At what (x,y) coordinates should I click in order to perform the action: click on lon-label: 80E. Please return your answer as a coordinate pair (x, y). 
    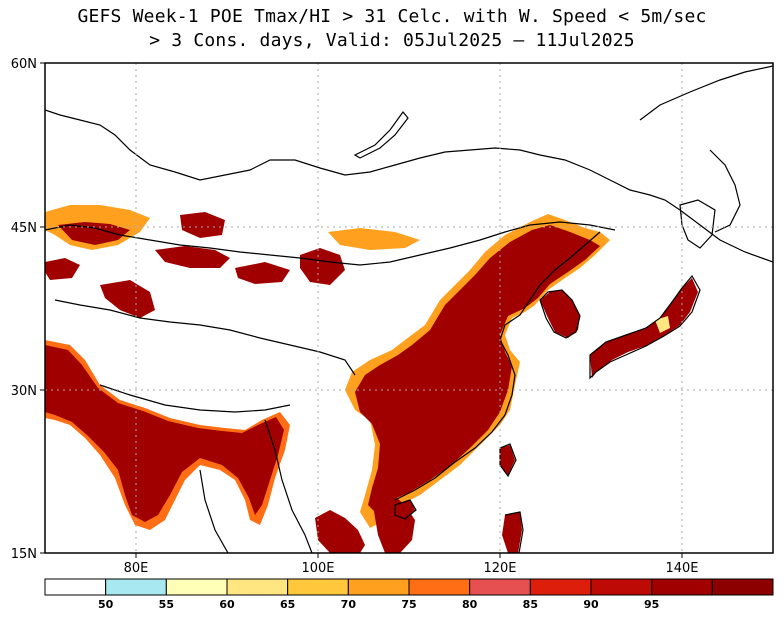
    Looking at the image, I should click on (136, 568).